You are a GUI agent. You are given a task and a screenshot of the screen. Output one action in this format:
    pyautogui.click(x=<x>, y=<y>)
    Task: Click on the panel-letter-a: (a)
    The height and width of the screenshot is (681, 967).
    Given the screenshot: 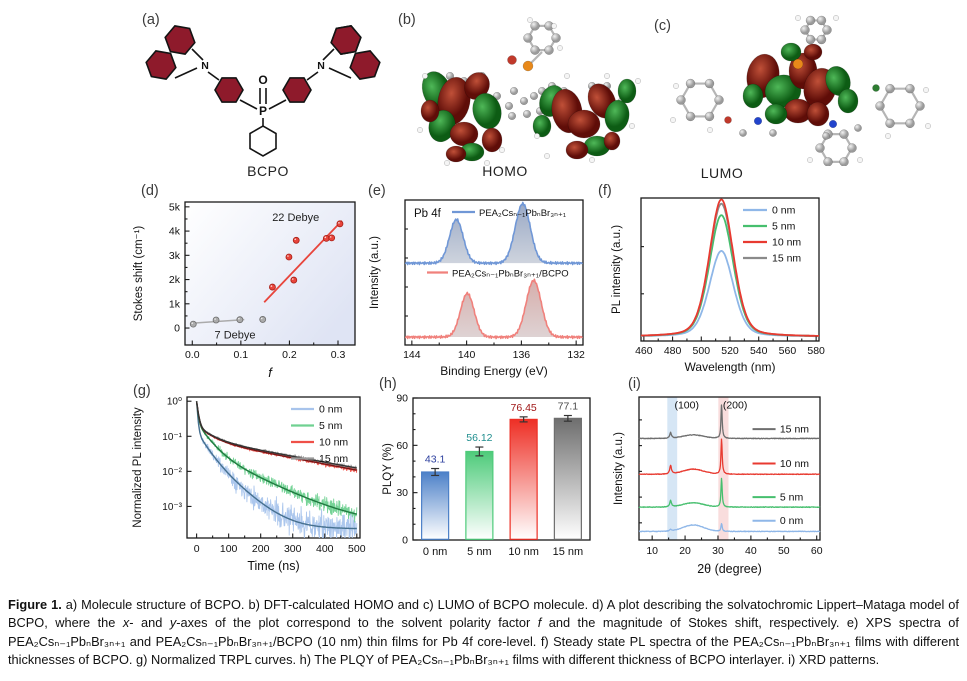 What is the action you would take?
    pyautogui.click(x=151, y=20)
    